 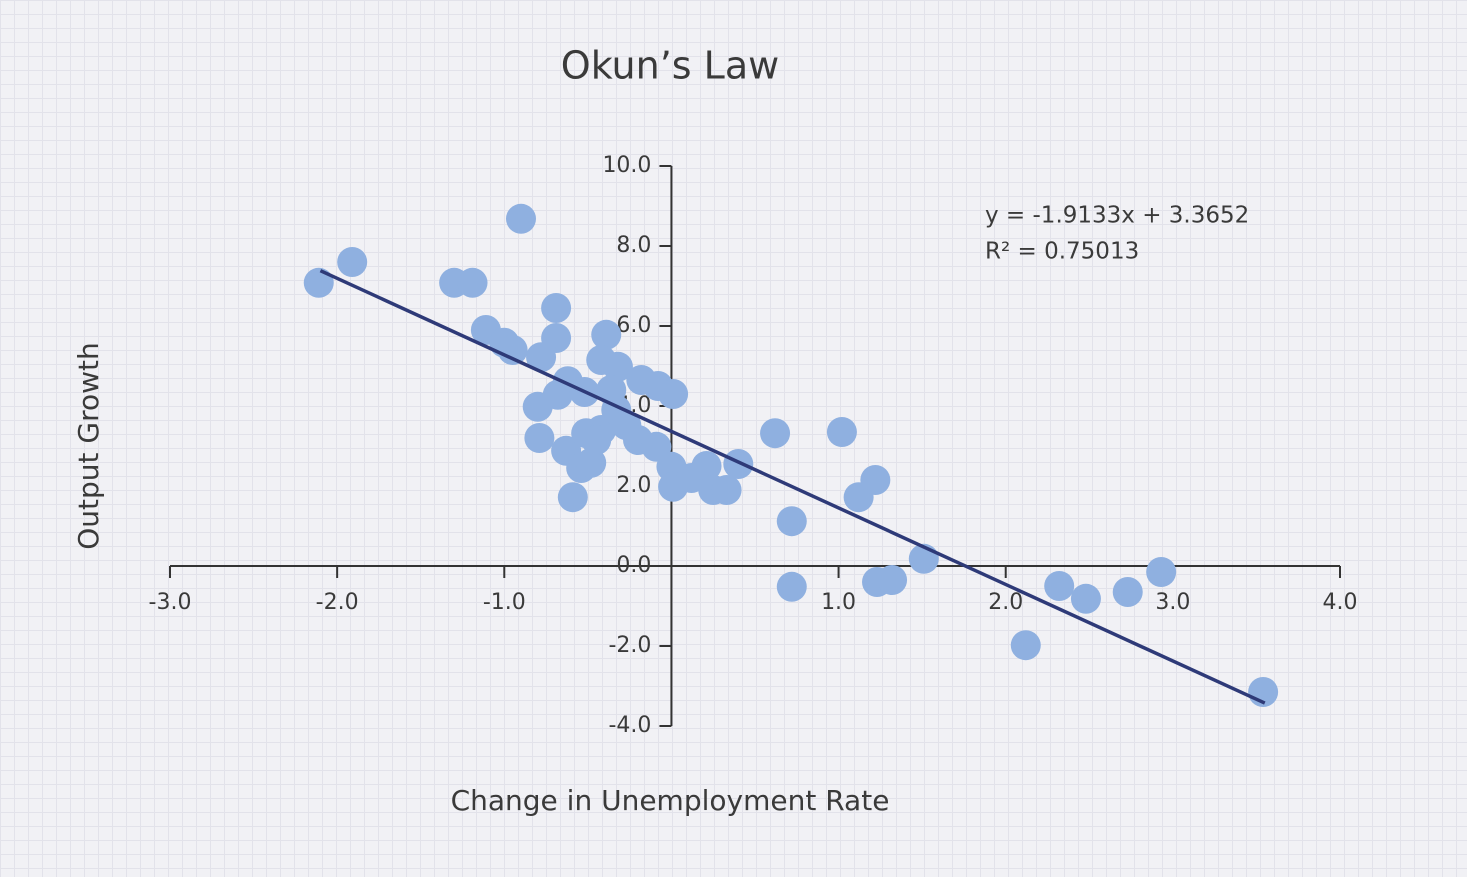 I want to click on x-tick-label: 1.0, so click(x=838, y=602).